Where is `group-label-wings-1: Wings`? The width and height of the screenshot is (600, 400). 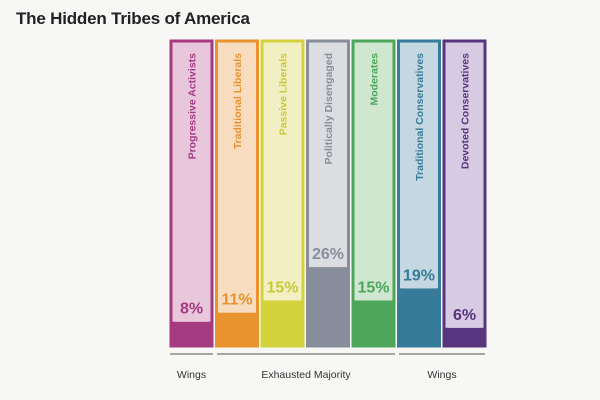 group-label-wings-1: Wings is located at coordinates (191, 375).